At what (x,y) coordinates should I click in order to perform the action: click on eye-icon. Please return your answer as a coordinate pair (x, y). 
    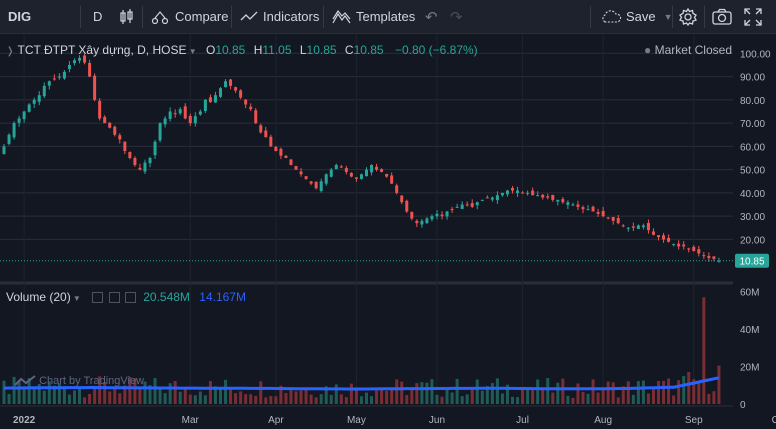
    Looking at the image, I should click on (98, 298).